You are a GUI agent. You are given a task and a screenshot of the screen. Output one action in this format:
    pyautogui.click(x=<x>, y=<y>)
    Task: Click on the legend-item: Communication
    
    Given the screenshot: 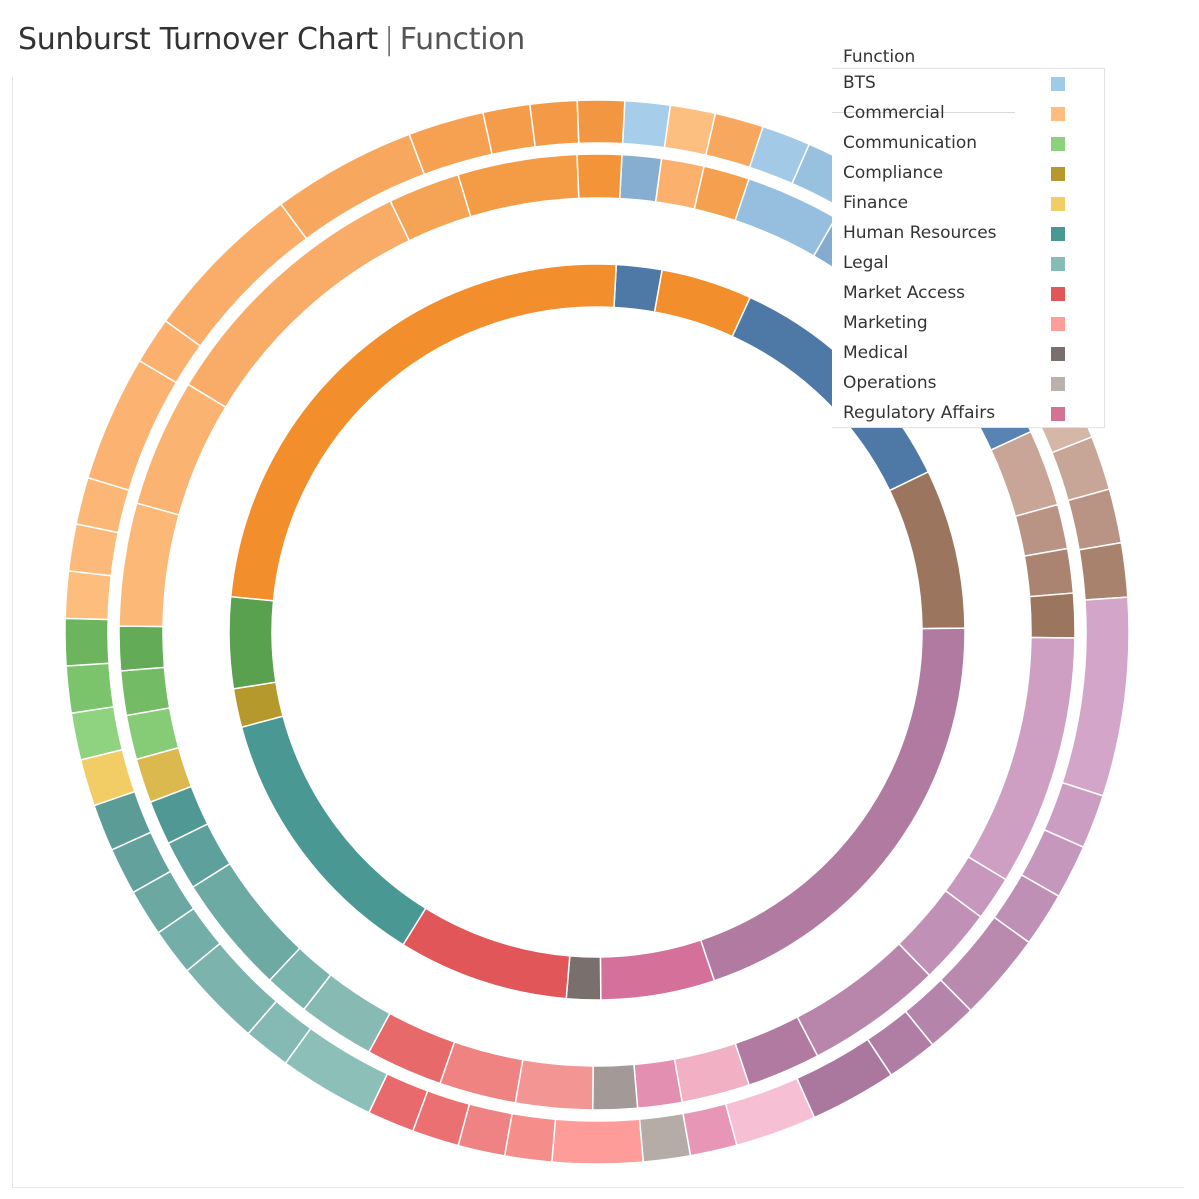 What is the action you would take?
    pyautogui.click(x=968, y=144)
    